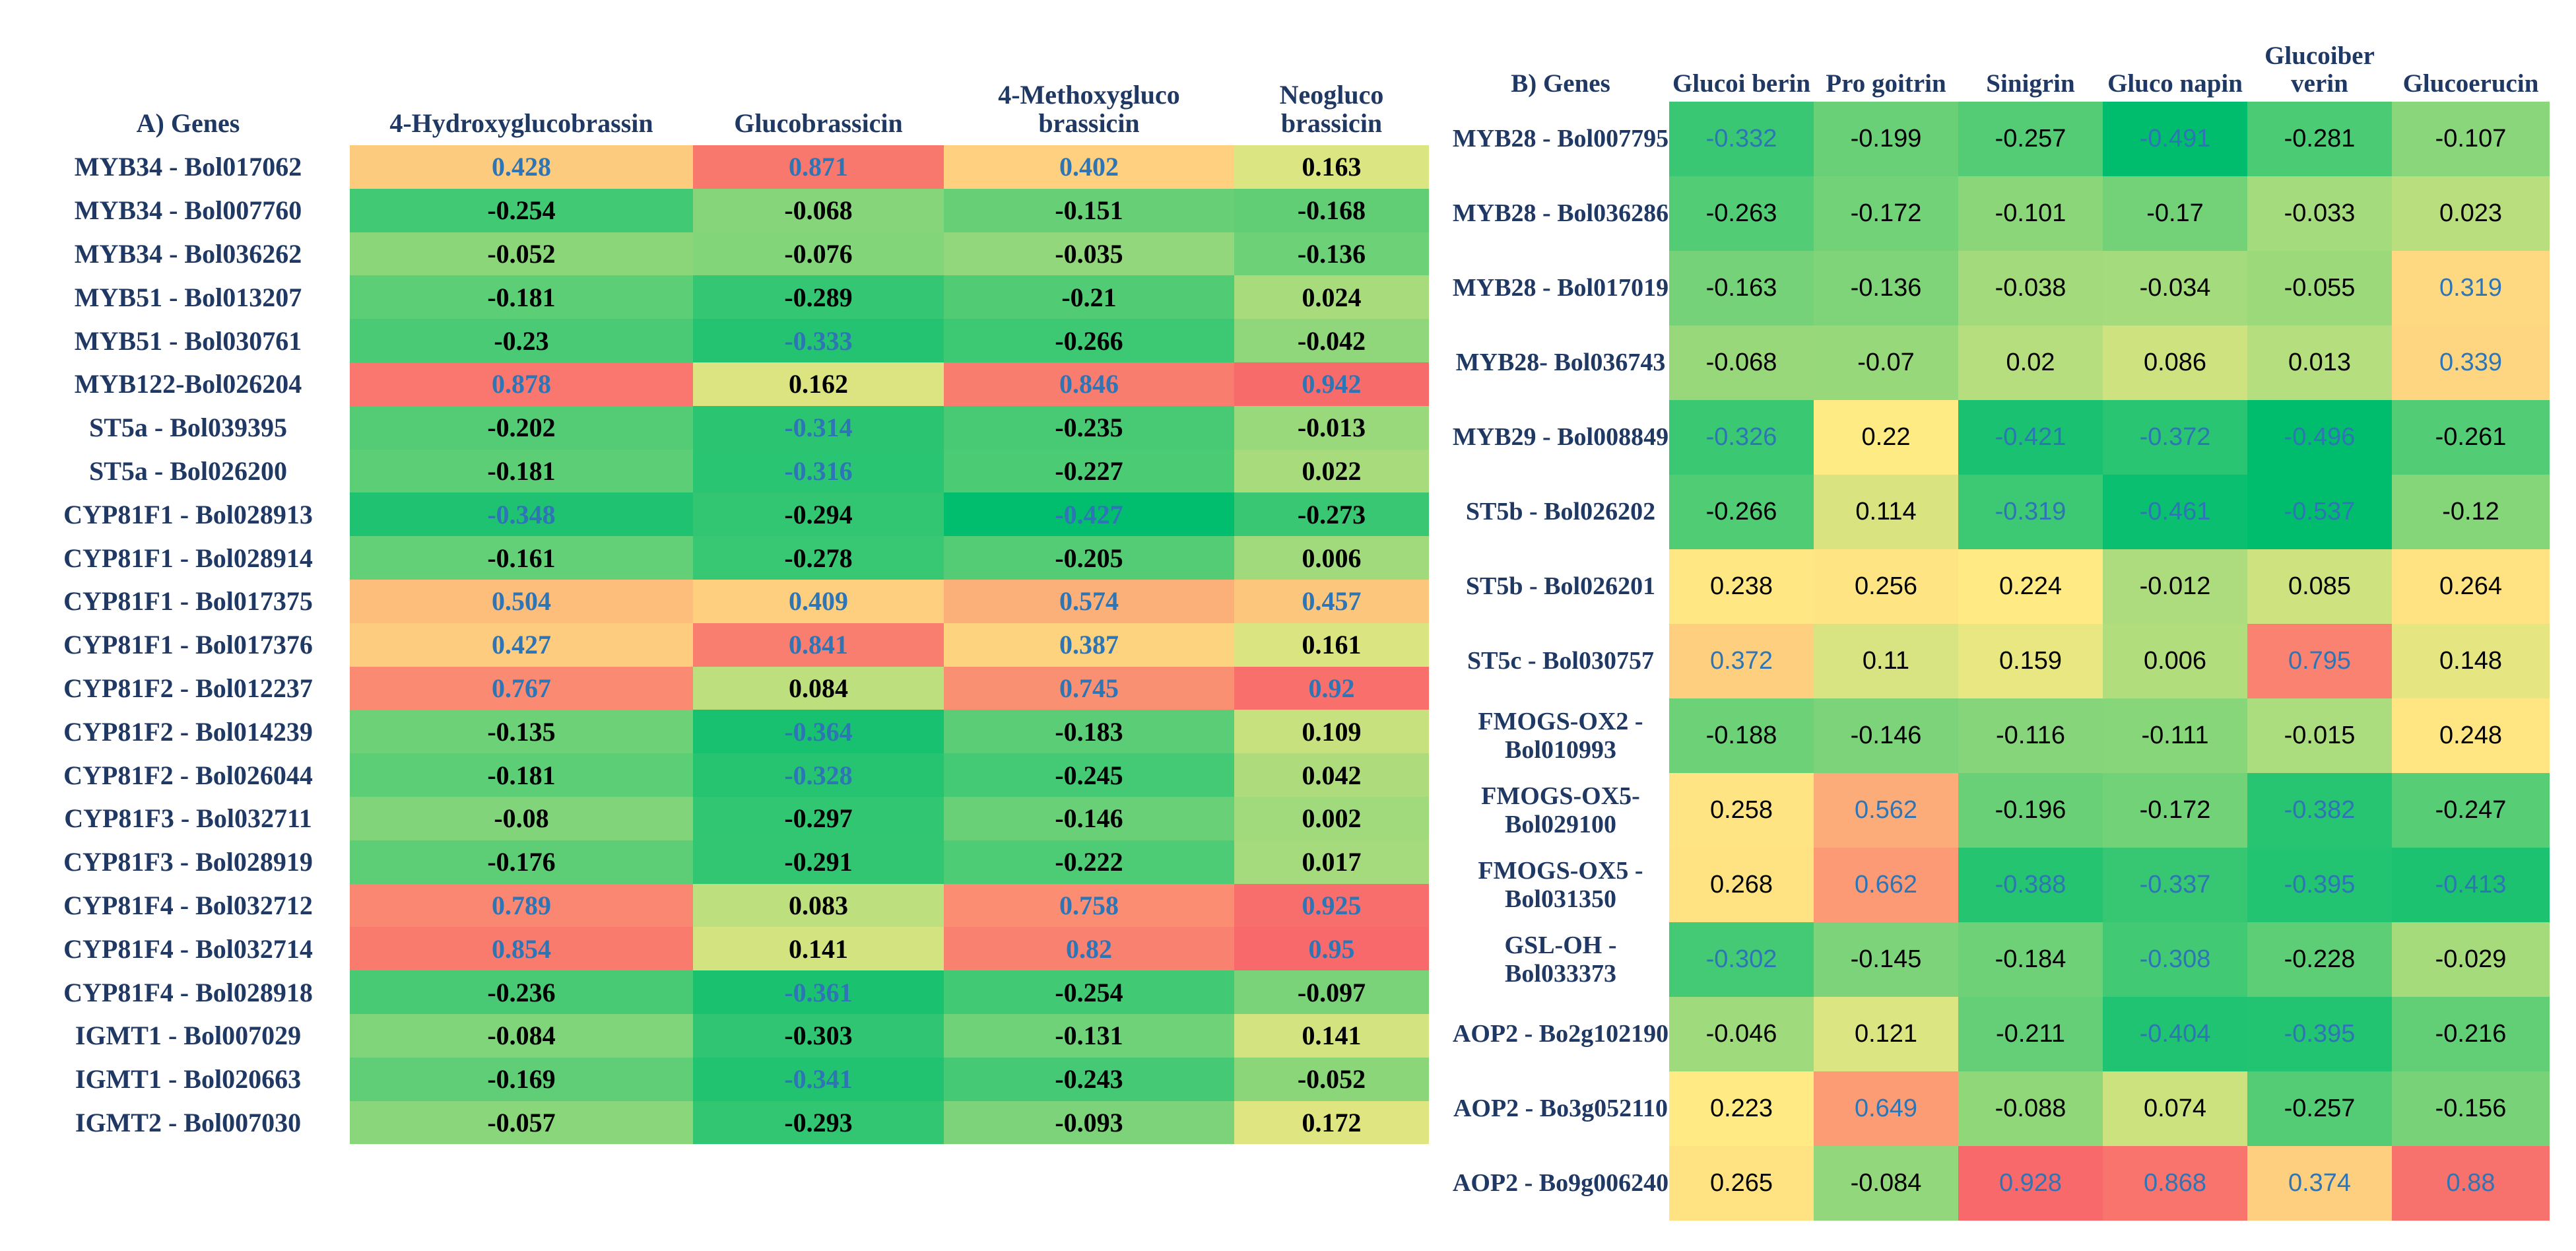 The image size is (2576, 1251). Describe the element at coordinates (188, 1122) in the screenshot. I see `heatmap-a-row-label: IGMT2 - Bol007030` at that location.